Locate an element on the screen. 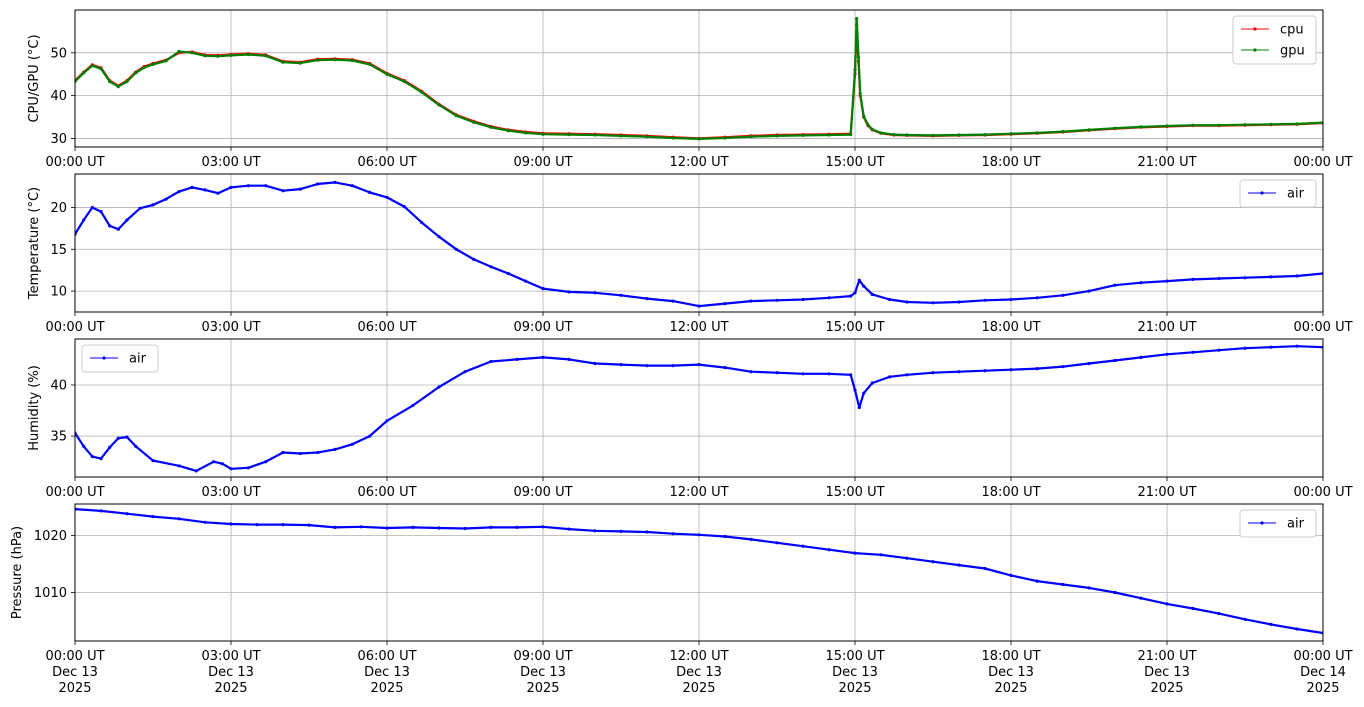 This screenshot has height=707, width=1364. x-tick-label: 03:00 UT is located at coordinates (230, 327).